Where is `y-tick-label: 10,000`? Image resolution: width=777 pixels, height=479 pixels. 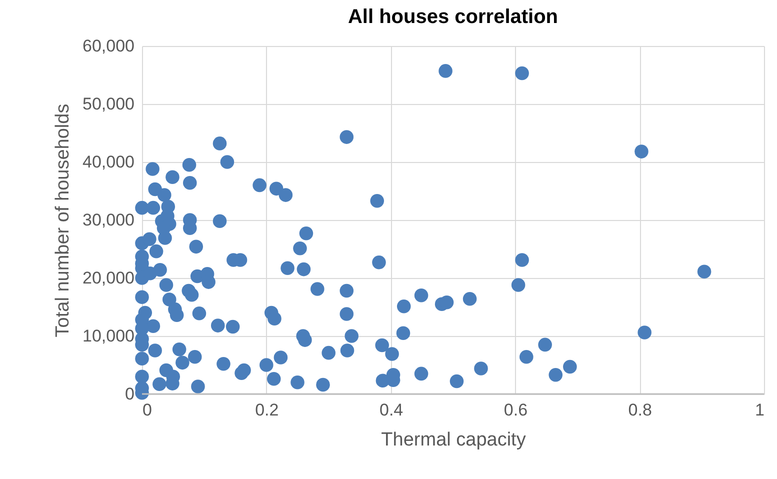 y-tick-label: 10,000 is located at coordinates (108, 336).